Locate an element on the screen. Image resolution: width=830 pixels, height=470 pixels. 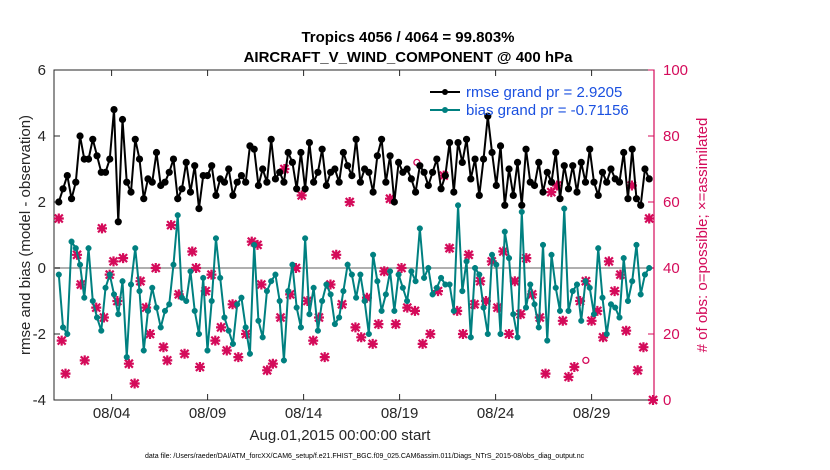
x-tick-label: 08/19 is located at coordinates (400, 413).